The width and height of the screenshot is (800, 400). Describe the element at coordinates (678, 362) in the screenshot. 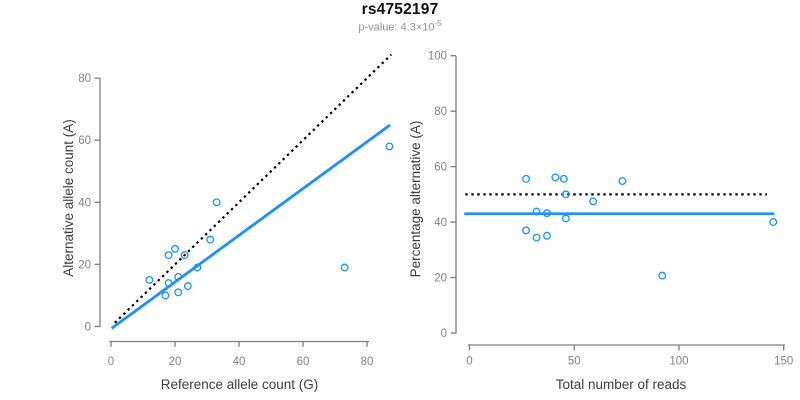

I see `x-tick-label: 100` at that location.